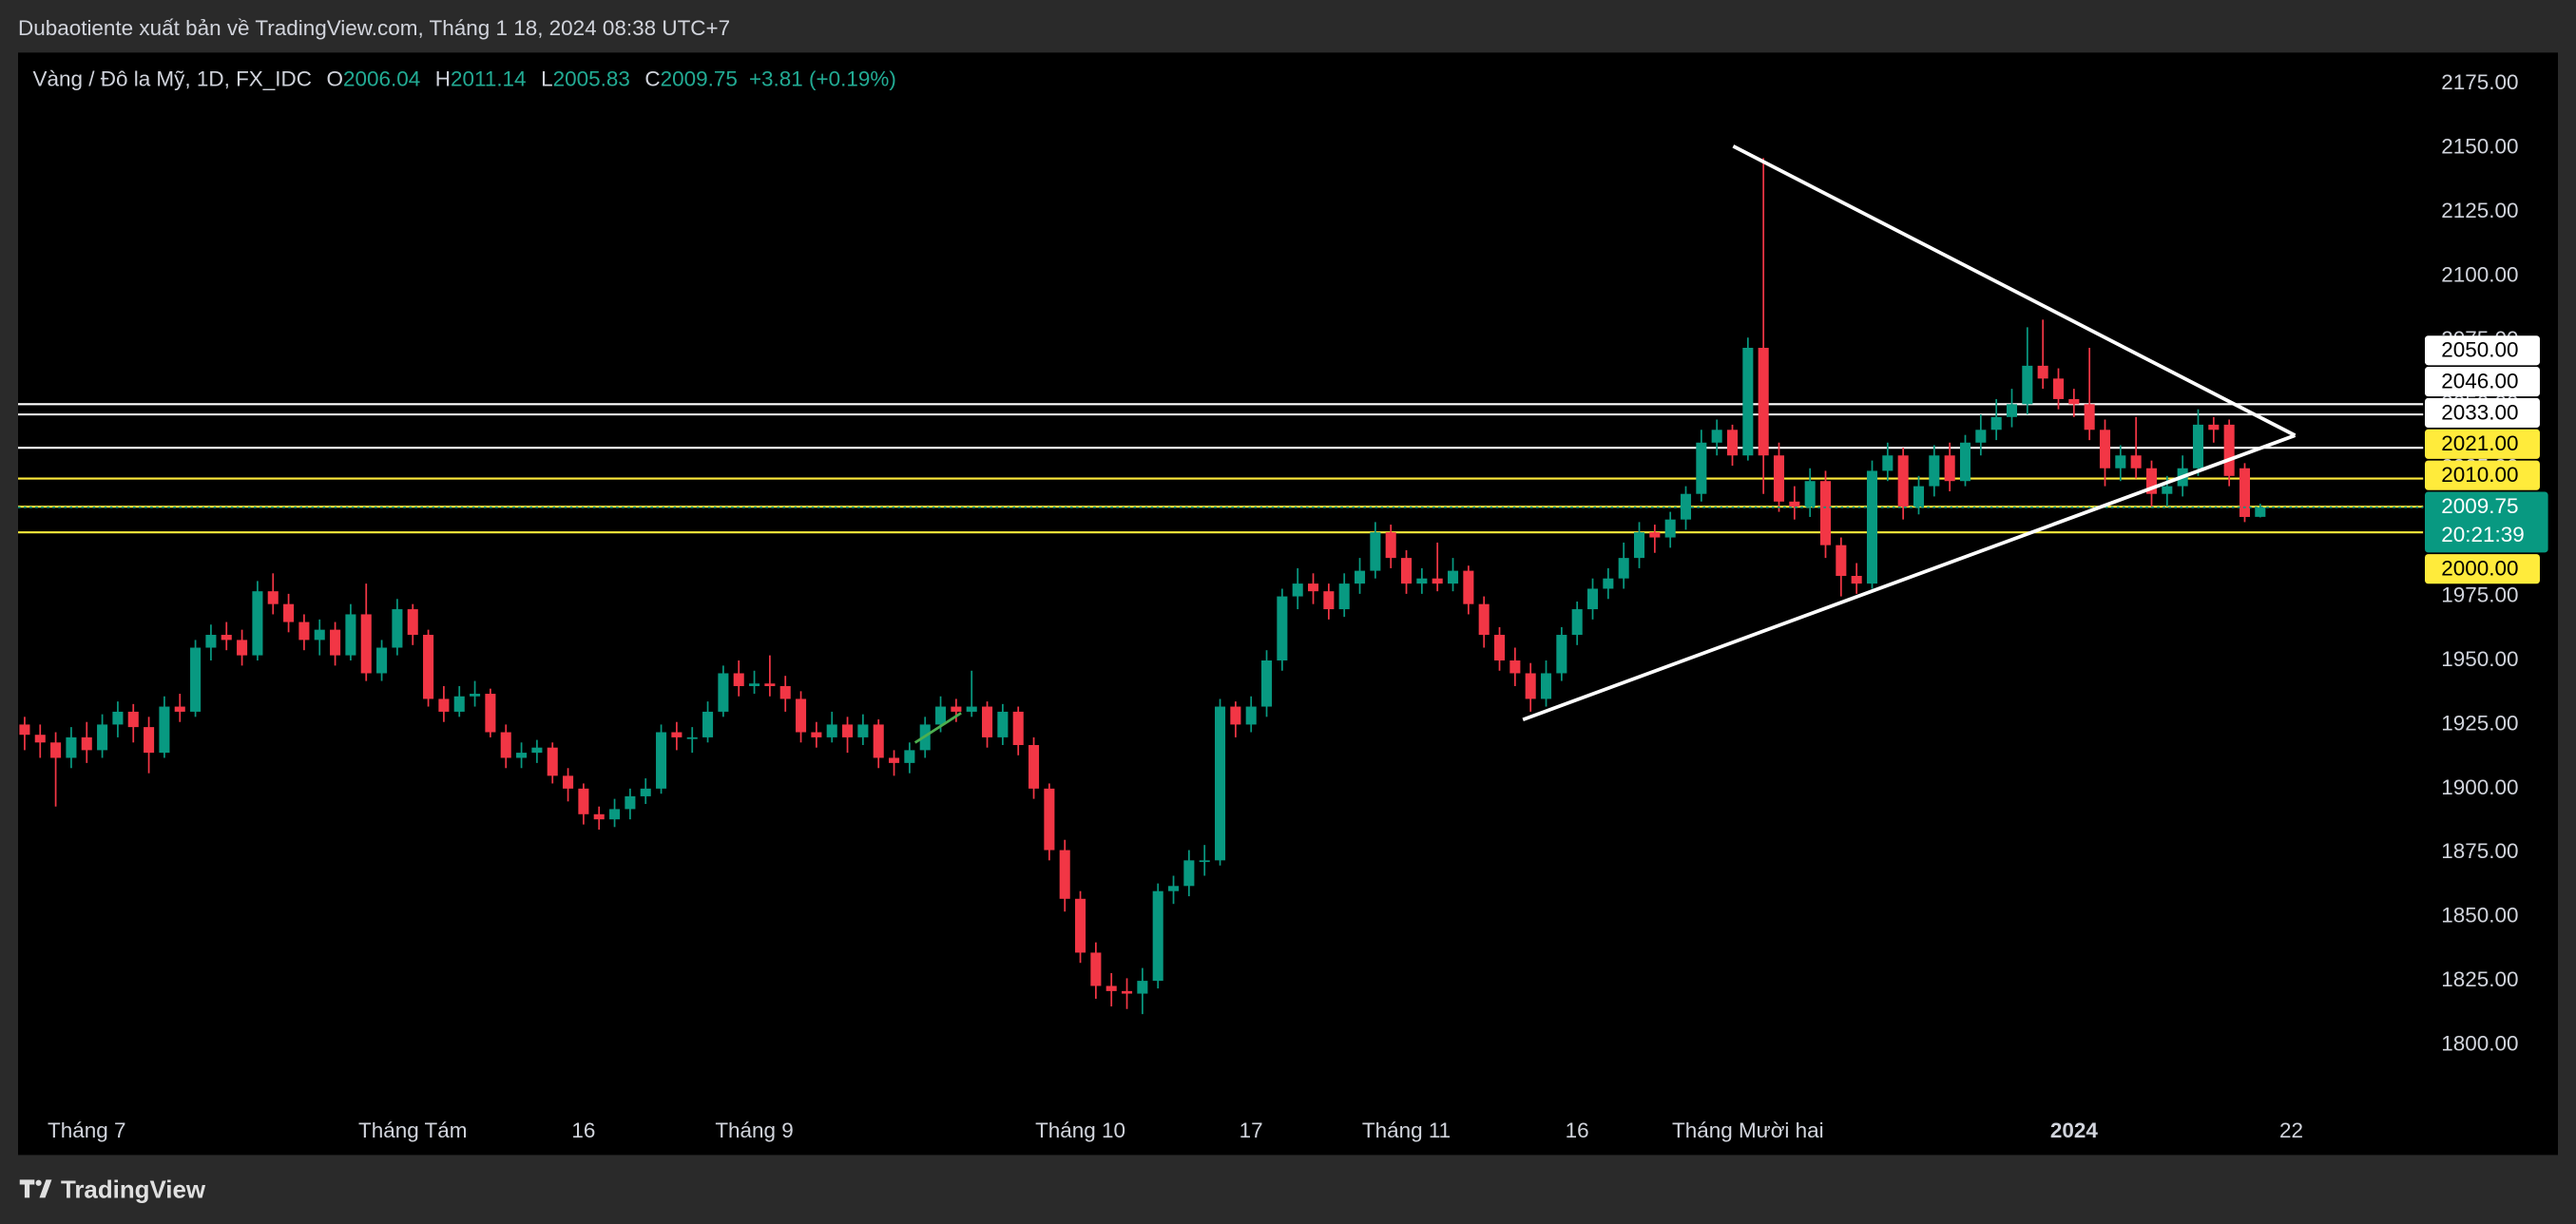 Image resolution: width=2576 pixels, height=1224 pixels. I want to click on x-tick-label: 2024, so click(2074, 1130).